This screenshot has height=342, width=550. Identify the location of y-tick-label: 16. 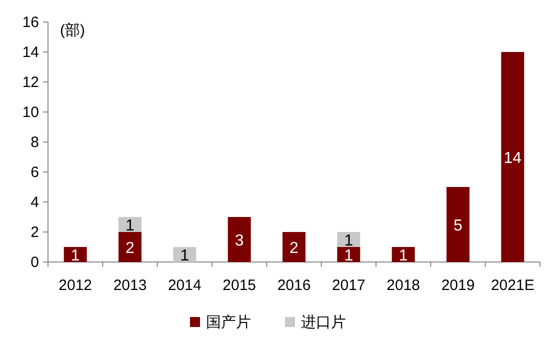
(30, 22).